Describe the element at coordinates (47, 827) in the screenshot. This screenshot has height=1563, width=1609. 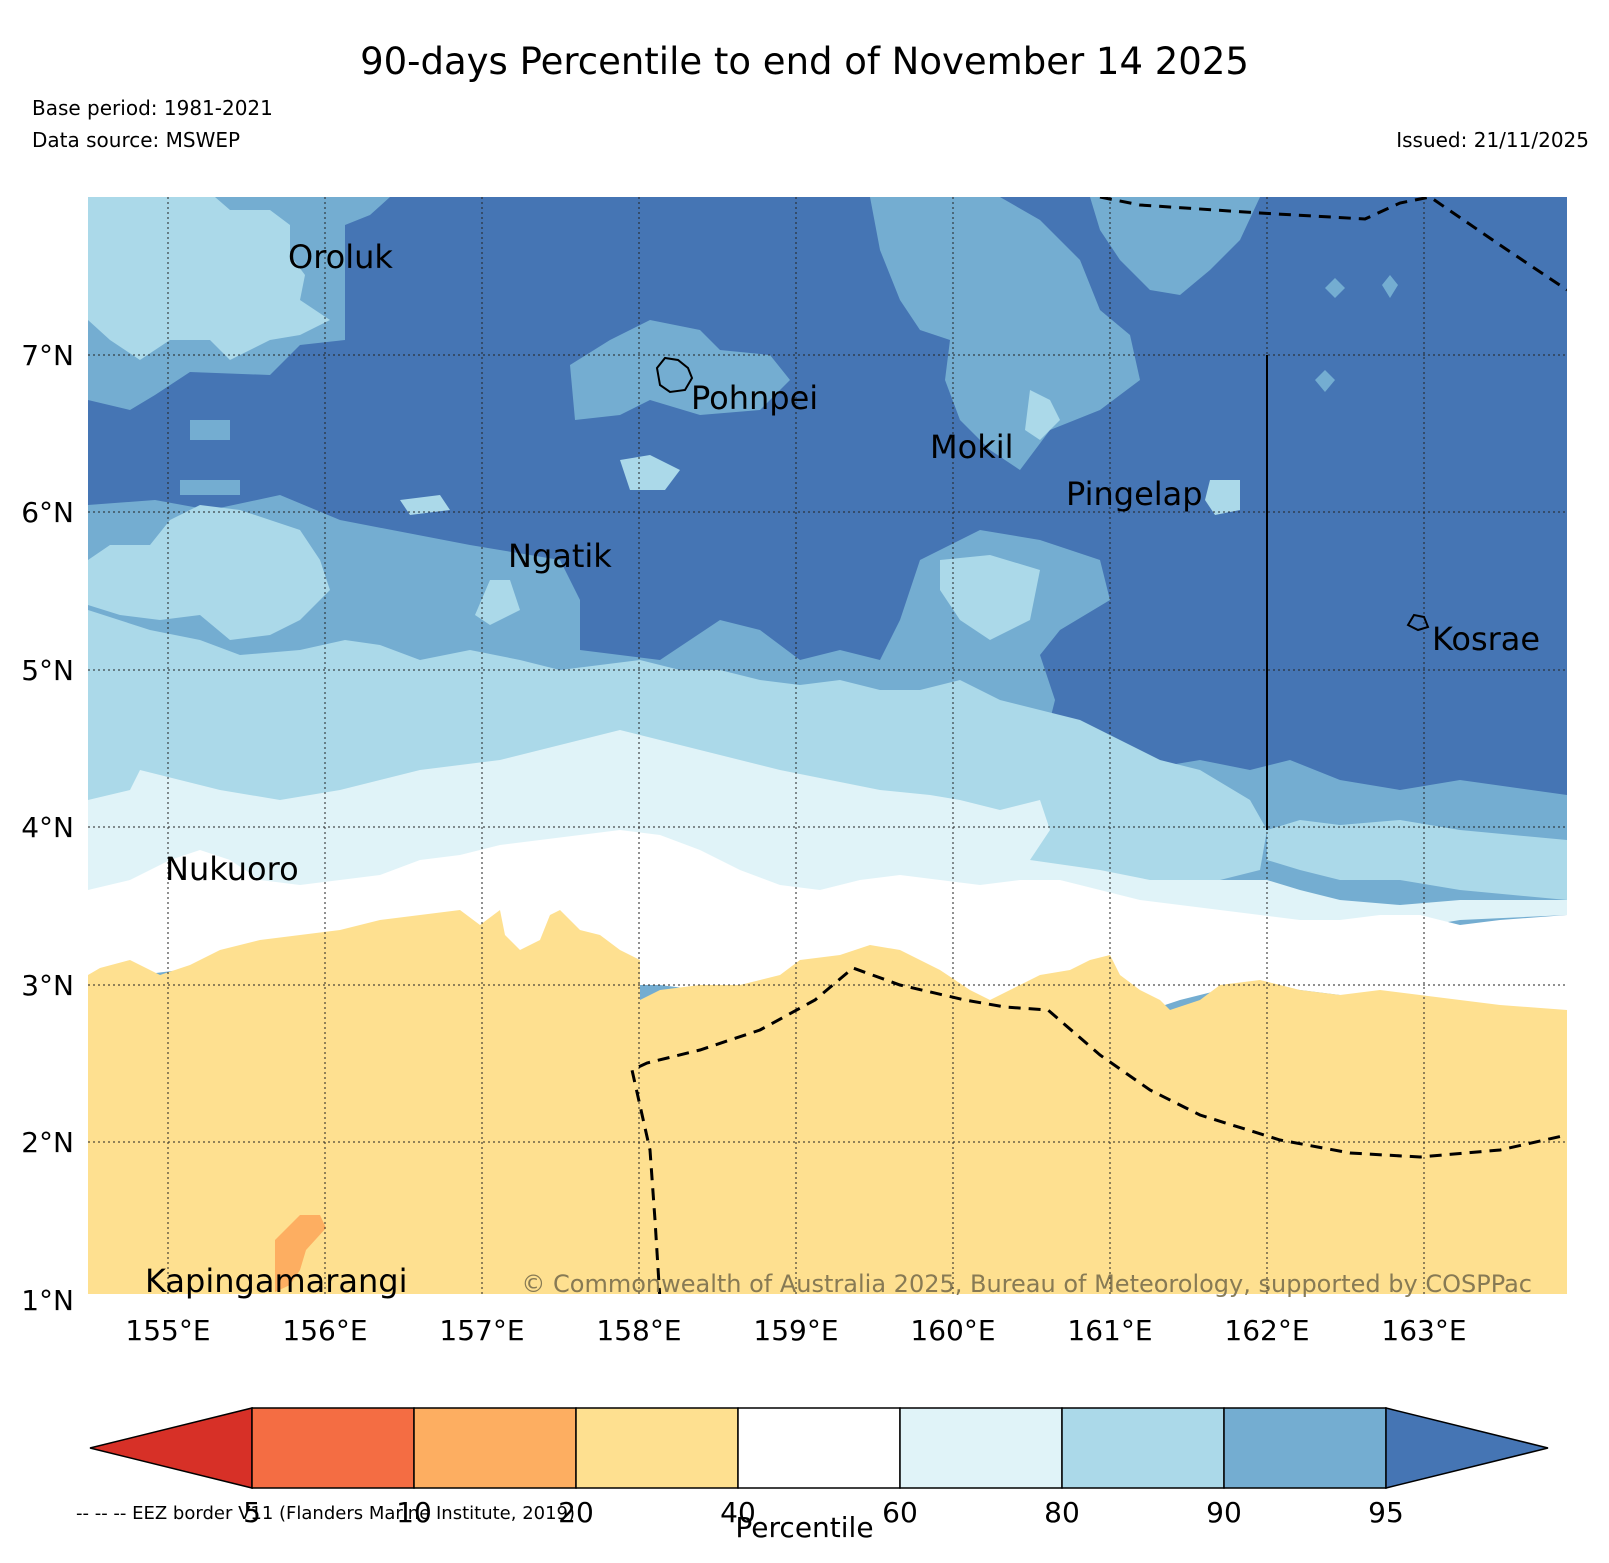
I see `y-tick-label: 4°N` at that location.